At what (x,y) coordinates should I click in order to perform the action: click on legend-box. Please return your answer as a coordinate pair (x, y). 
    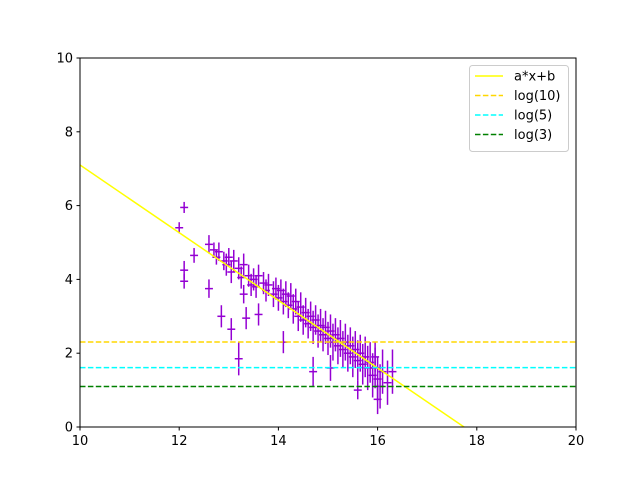
    Looking at the image, I should click on (519, 108).